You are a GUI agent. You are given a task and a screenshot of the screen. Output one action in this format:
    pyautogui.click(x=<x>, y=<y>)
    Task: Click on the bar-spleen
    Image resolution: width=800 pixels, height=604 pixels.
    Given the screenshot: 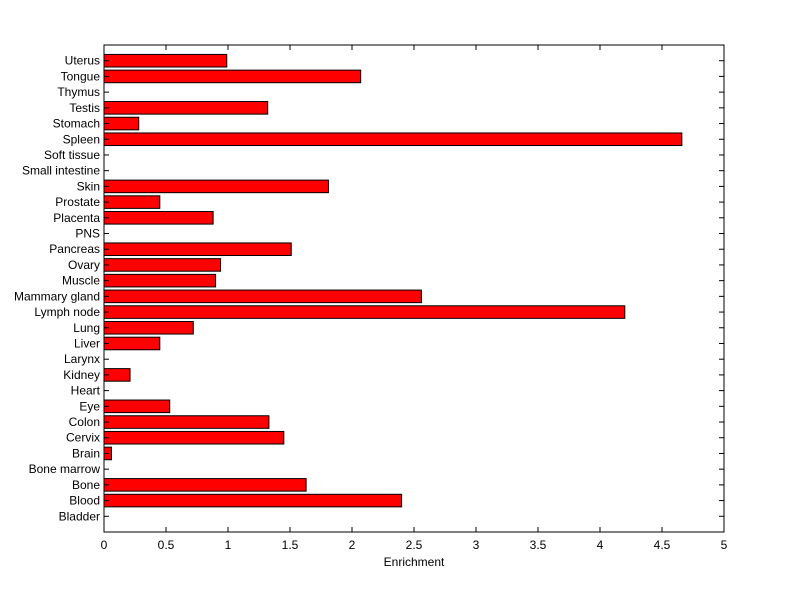 What is the action you would take?
    pyautogui.click(x=393, y=139)
    